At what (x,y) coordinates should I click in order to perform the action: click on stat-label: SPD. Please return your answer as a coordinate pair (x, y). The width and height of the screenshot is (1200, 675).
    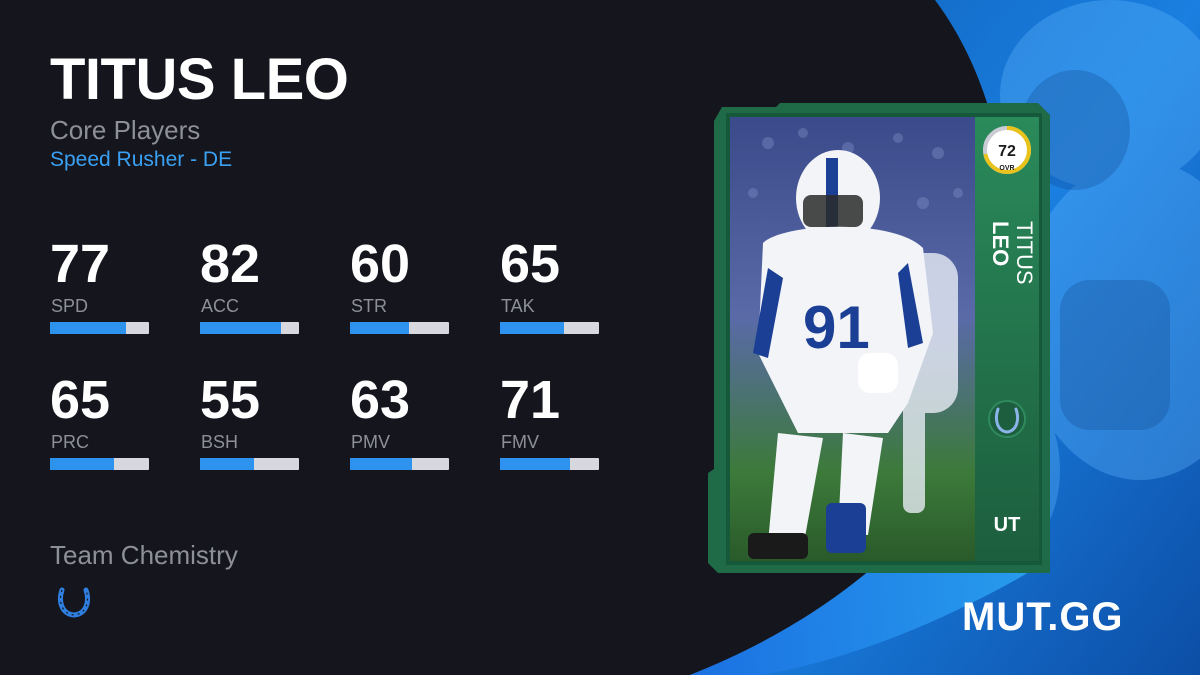
    Looking at the image, I should click on (70, 306).